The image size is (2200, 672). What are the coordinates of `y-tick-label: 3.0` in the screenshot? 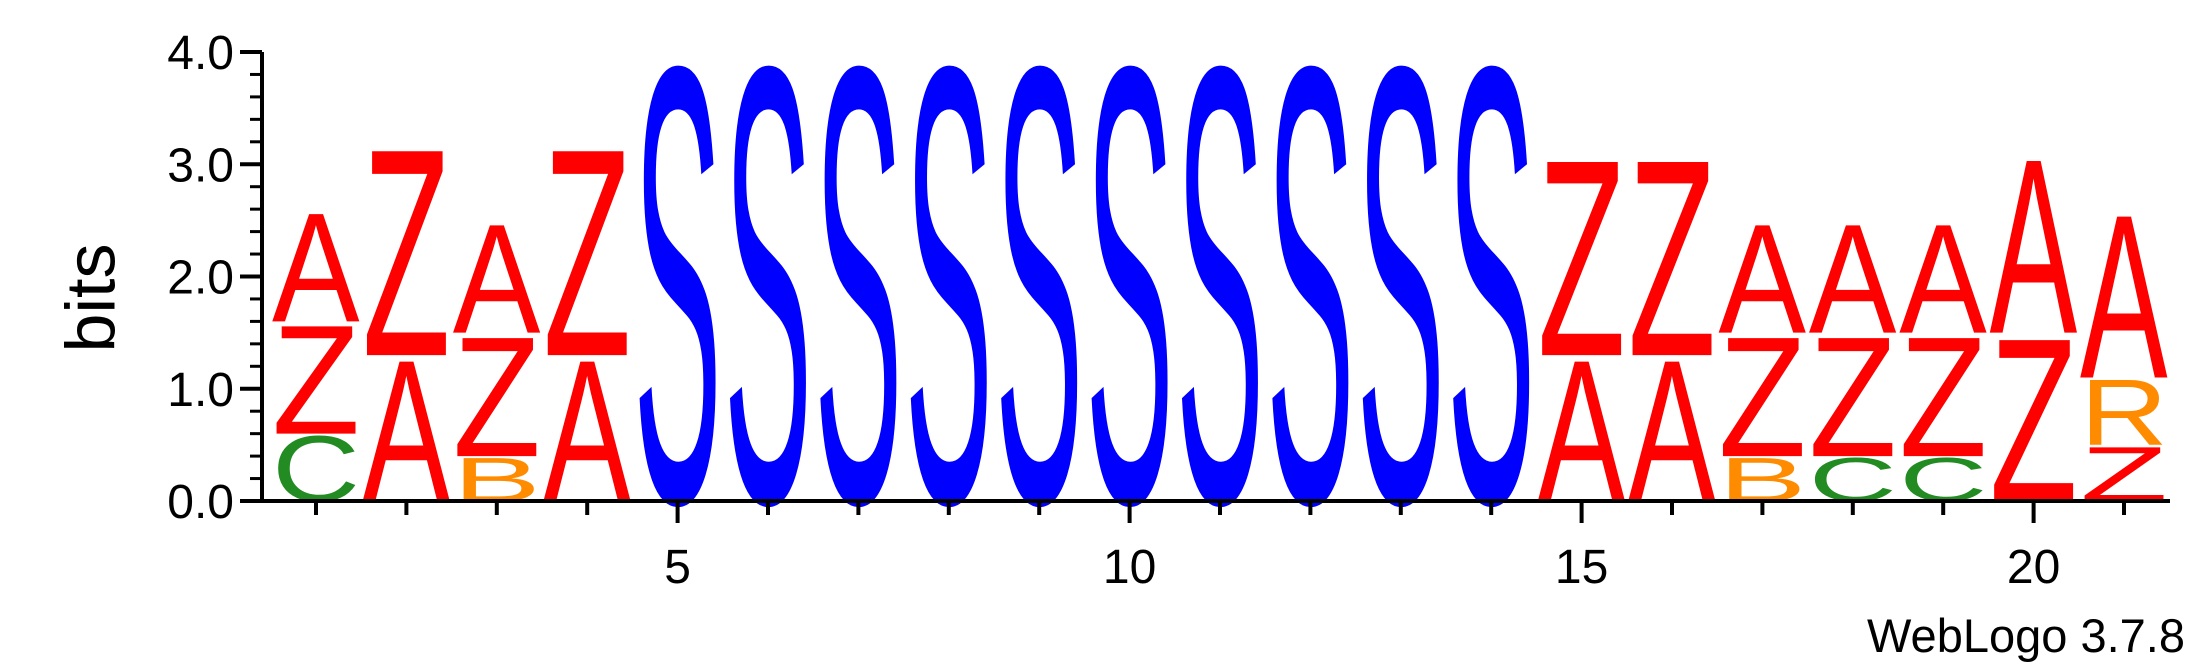 It's located at (200, 165).